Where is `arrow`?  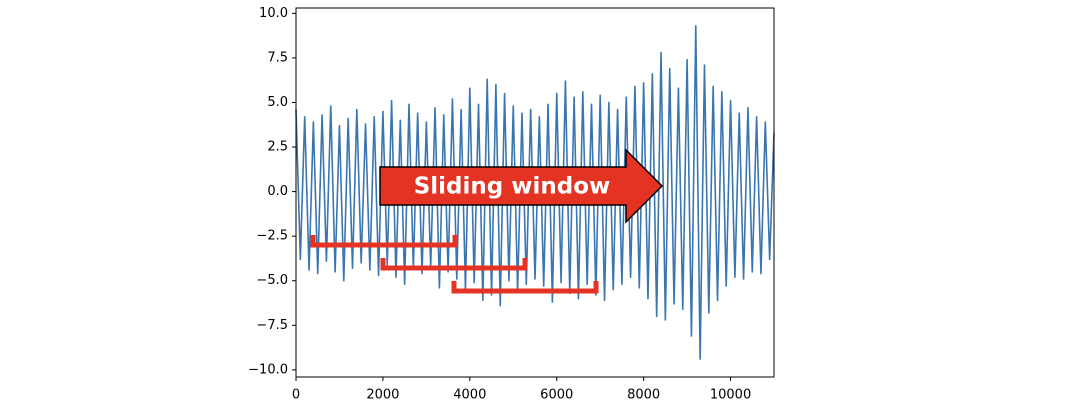
arrow is located at coordinates (521, 186).